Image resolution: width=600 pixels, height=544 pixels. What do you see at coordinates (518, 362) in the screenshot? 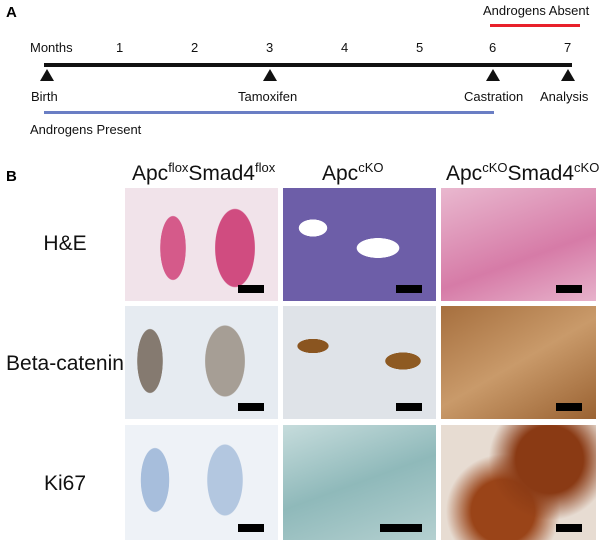
I see `micrograph-beta-catenin-apc-smad4-cko` at bounding box center [518, 362].